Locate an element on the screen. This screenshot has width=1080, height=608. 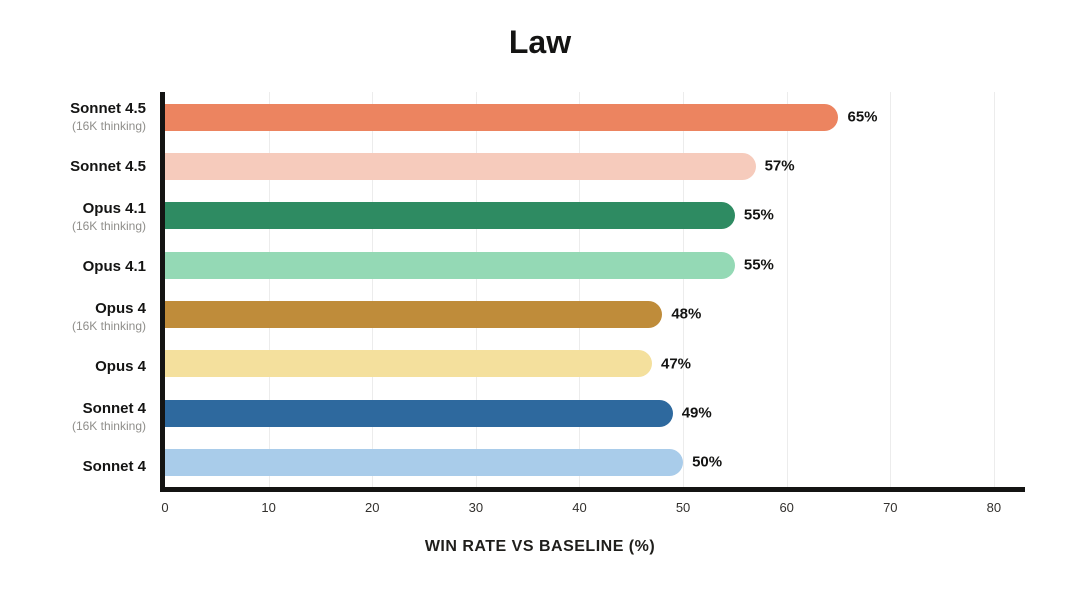
bar-sonnet-4-16k-thinking is located at coordinates (419, 413).